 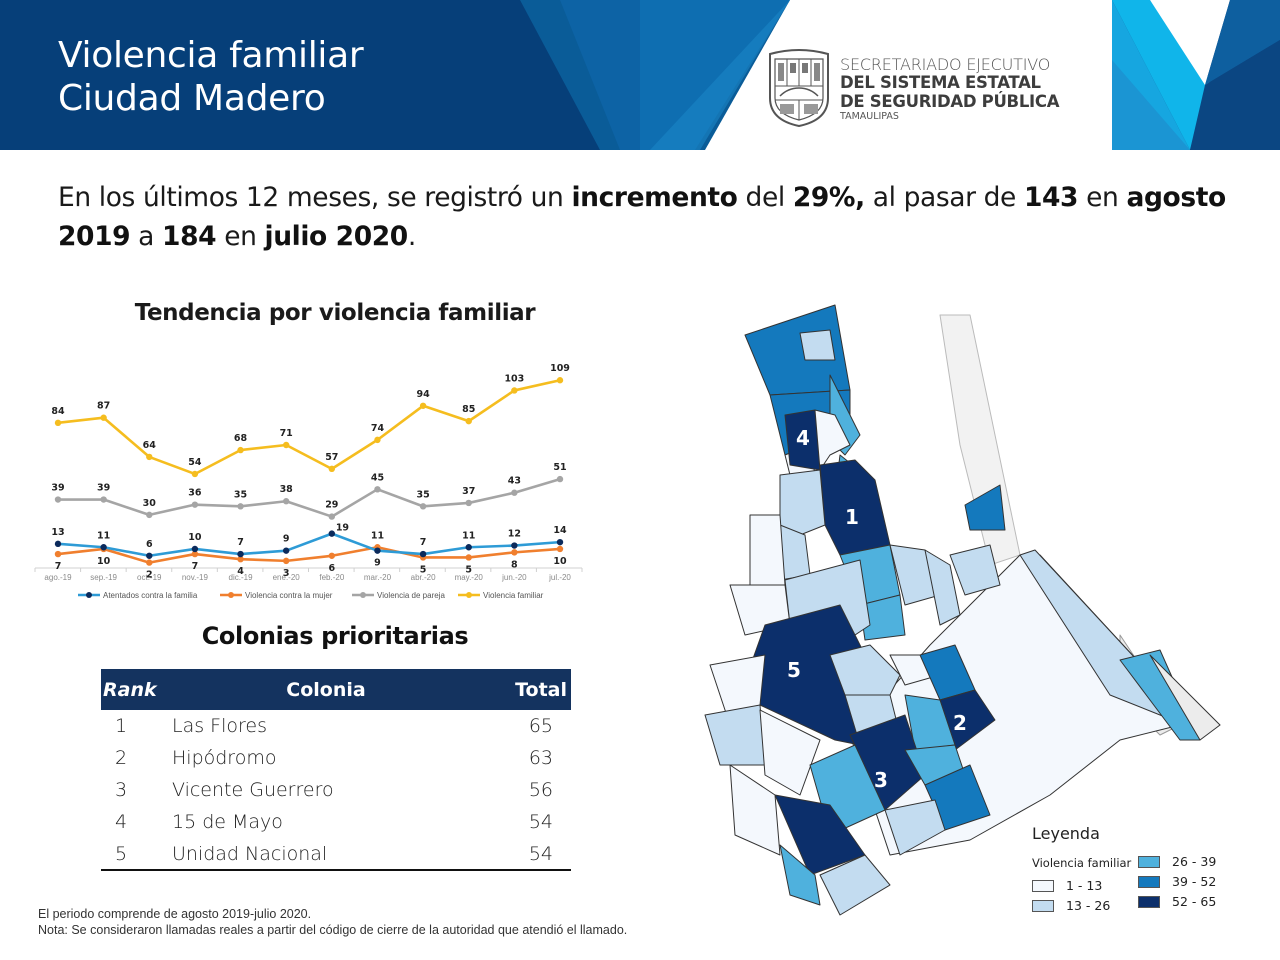 What do you see at coordinates (332, 568) in the screenshot?
I see `data-label: 6` at bounding box center [332, 568].